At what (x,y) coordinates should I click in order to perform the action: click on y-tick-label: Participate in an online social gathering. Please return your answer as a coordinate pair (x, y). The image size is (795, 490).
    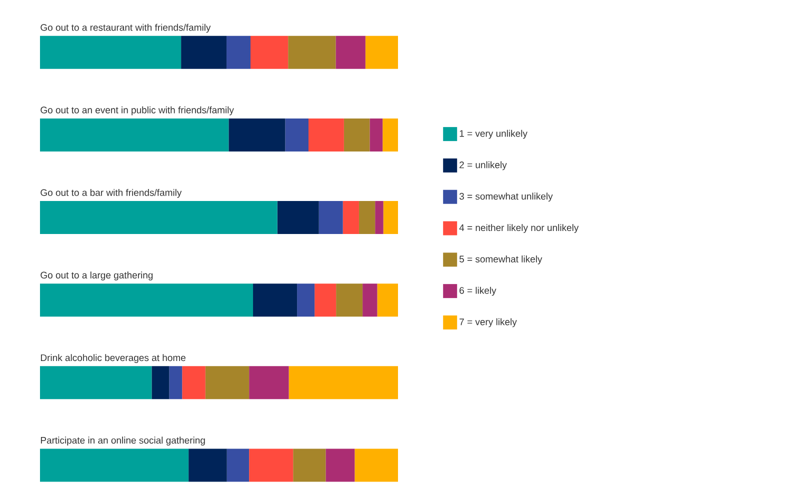
    Looking at the image, I should click on (122, 441).